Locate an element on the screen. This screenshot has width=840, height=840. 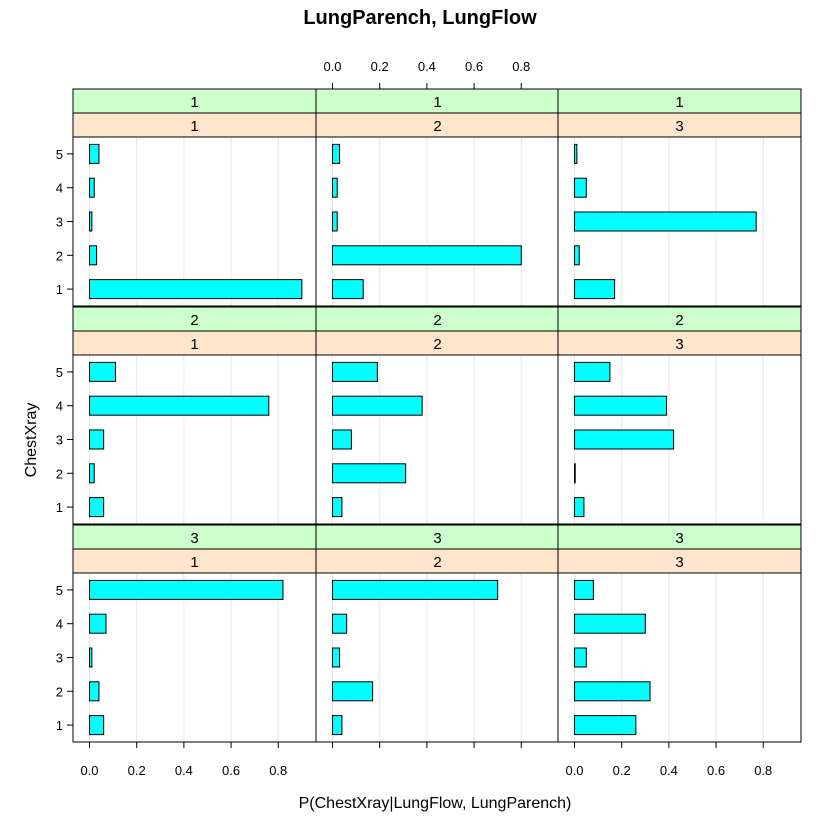
x-tick-label-0.4: 0.4 is located at coordinates (427, 66).